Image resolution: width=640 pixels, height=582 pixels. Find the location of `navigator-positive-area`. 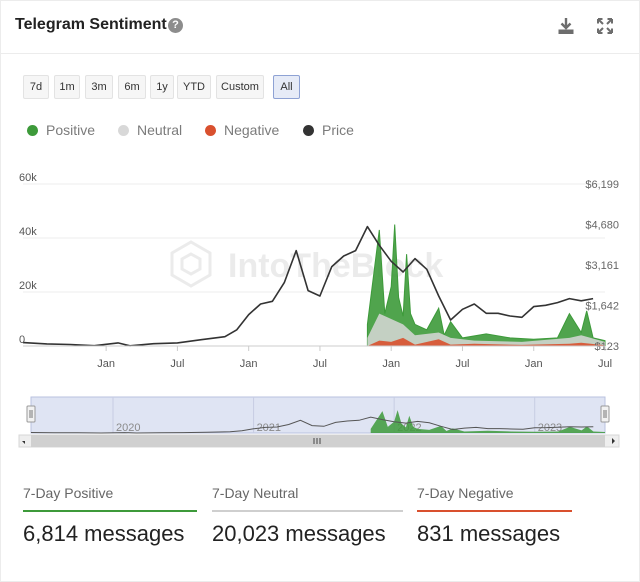

navigator-positive-area is located at coordinates (487, 421).